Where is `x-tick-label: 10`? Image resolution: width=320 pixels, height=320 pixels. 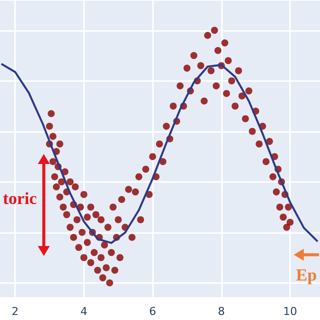 x-tick-label: 10 is located at coordinates (290, 311).